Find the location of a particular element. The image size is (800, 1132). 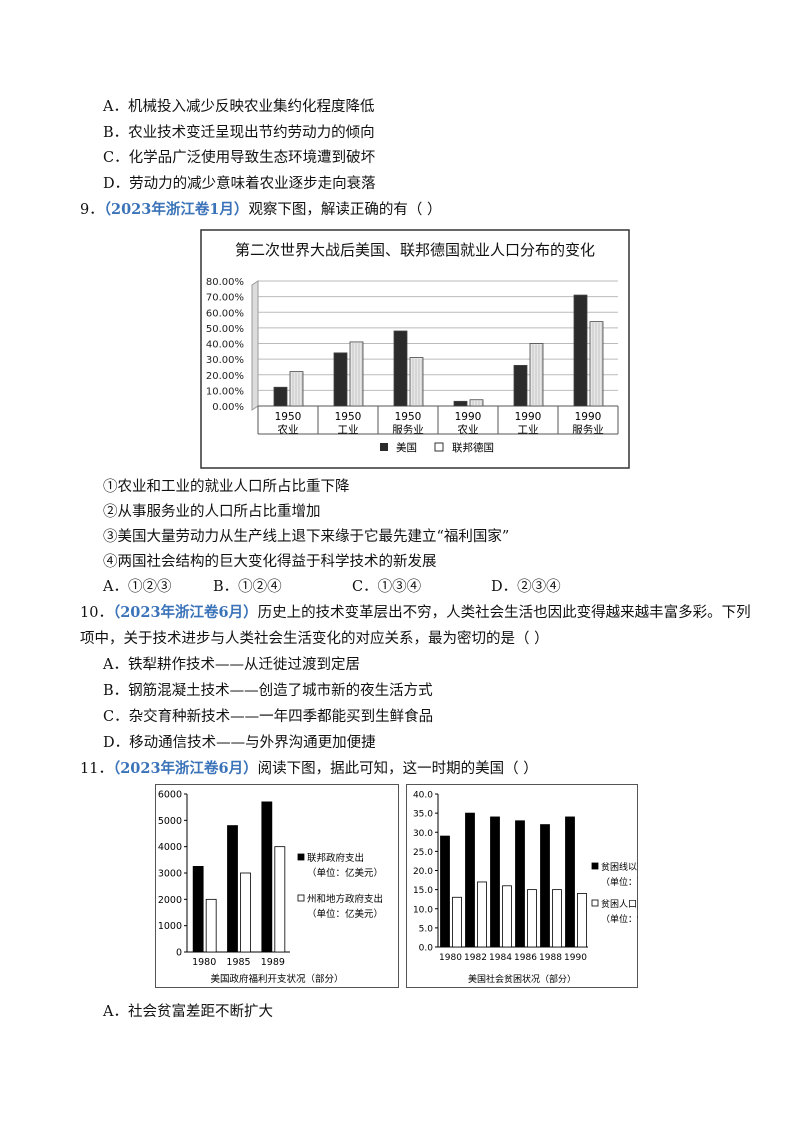

chart-caption: 美国社会贫困状况（部分） is located at coordinates (522, 979).